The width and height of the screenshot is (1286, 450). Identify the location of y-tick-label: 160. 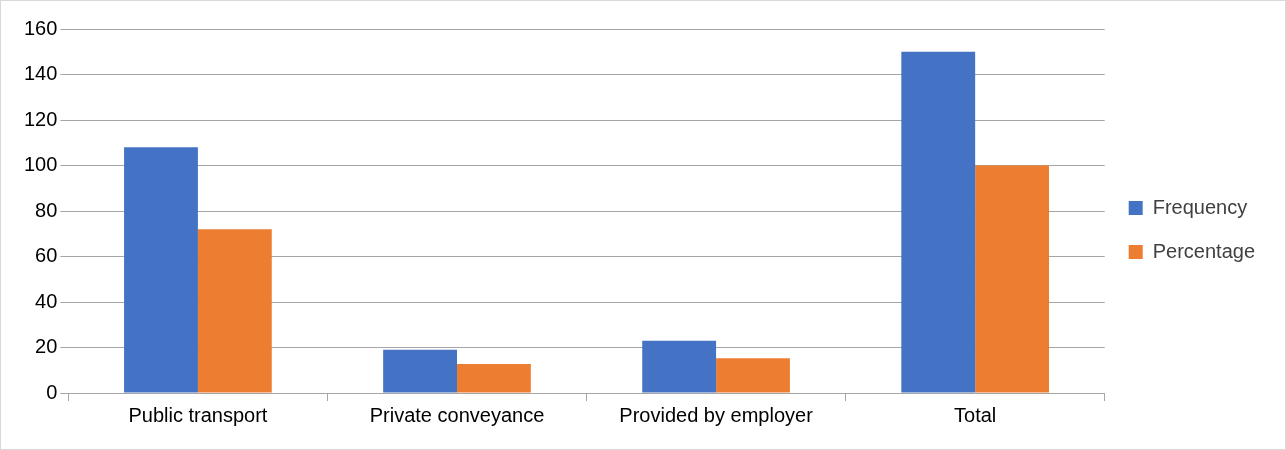
(40, 27).